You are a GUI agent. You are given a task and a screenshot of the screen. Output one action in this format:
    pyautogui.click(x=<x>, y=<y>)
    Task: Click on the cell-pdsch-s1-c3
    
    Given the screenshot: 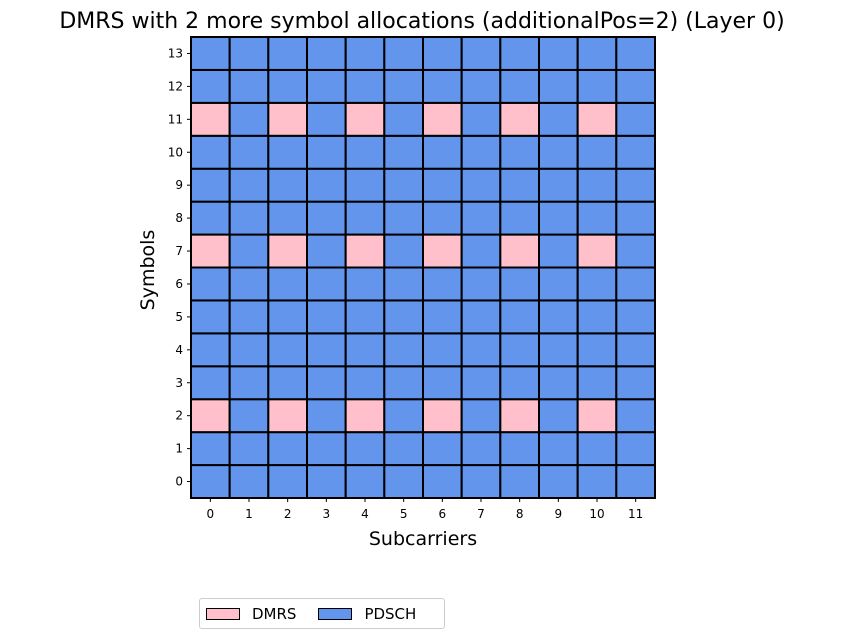 What is the action you would take?
    pyautogui.click(x=326, y=449)
    